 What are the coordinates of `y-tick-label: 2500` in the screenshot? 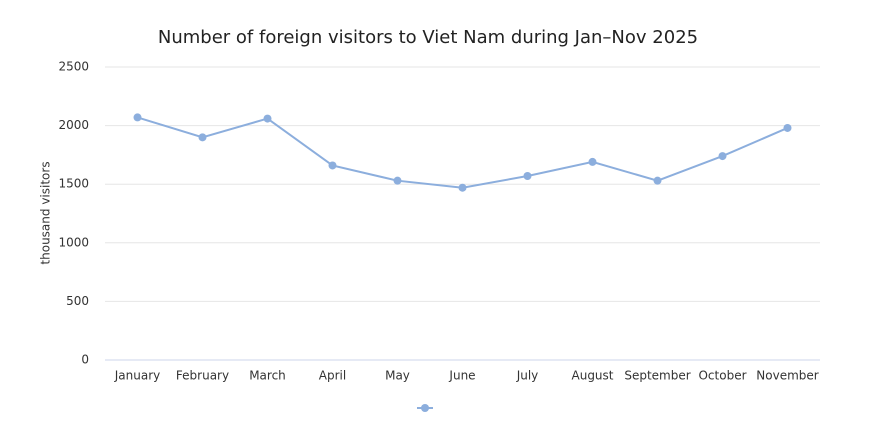 It's located at (73, 67).